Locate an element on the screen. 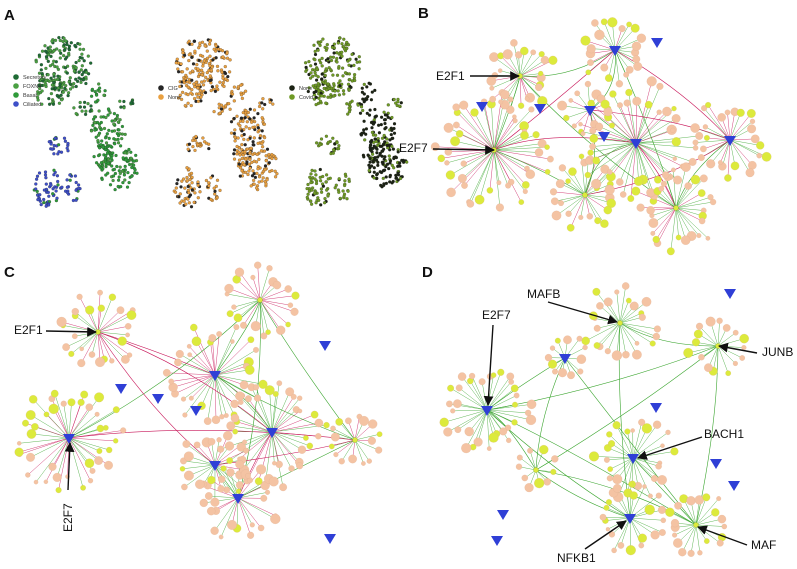  label-d-junb: JUNB is located at coordinates (777, 352).